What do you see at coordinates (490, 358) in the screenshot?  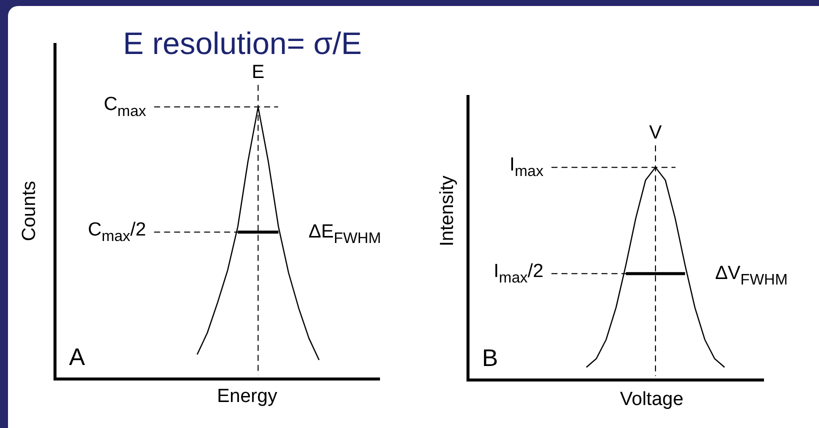 I see `annotation: B` at bounding box center [490, 358].